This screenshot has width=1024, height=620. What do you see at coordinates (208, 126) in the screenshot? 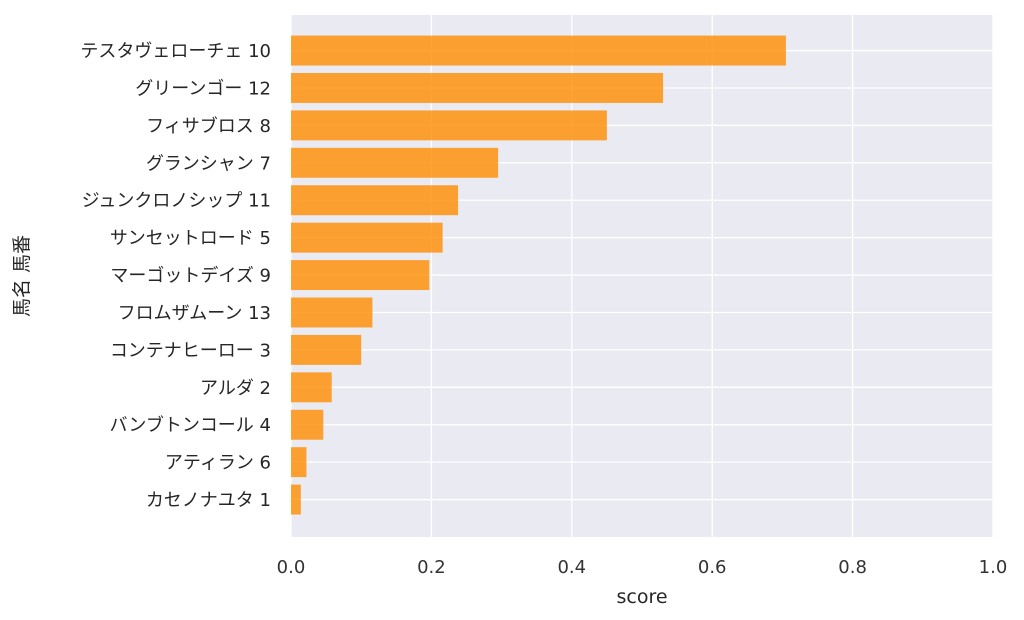
I see `category-label: フィサブロス 8` at bounding box center [208, 126].